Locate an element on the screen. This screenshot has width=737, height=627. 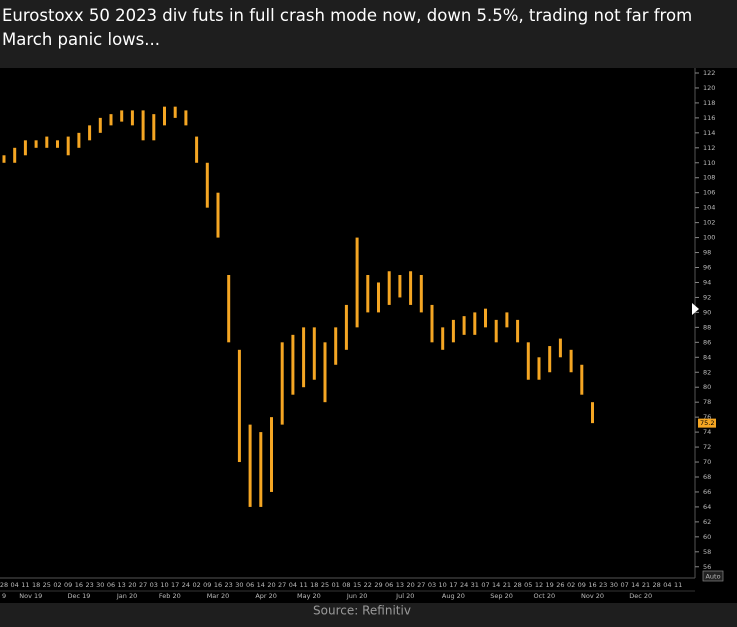
month-label: Nov 20 is located at coordinates (592, 596).